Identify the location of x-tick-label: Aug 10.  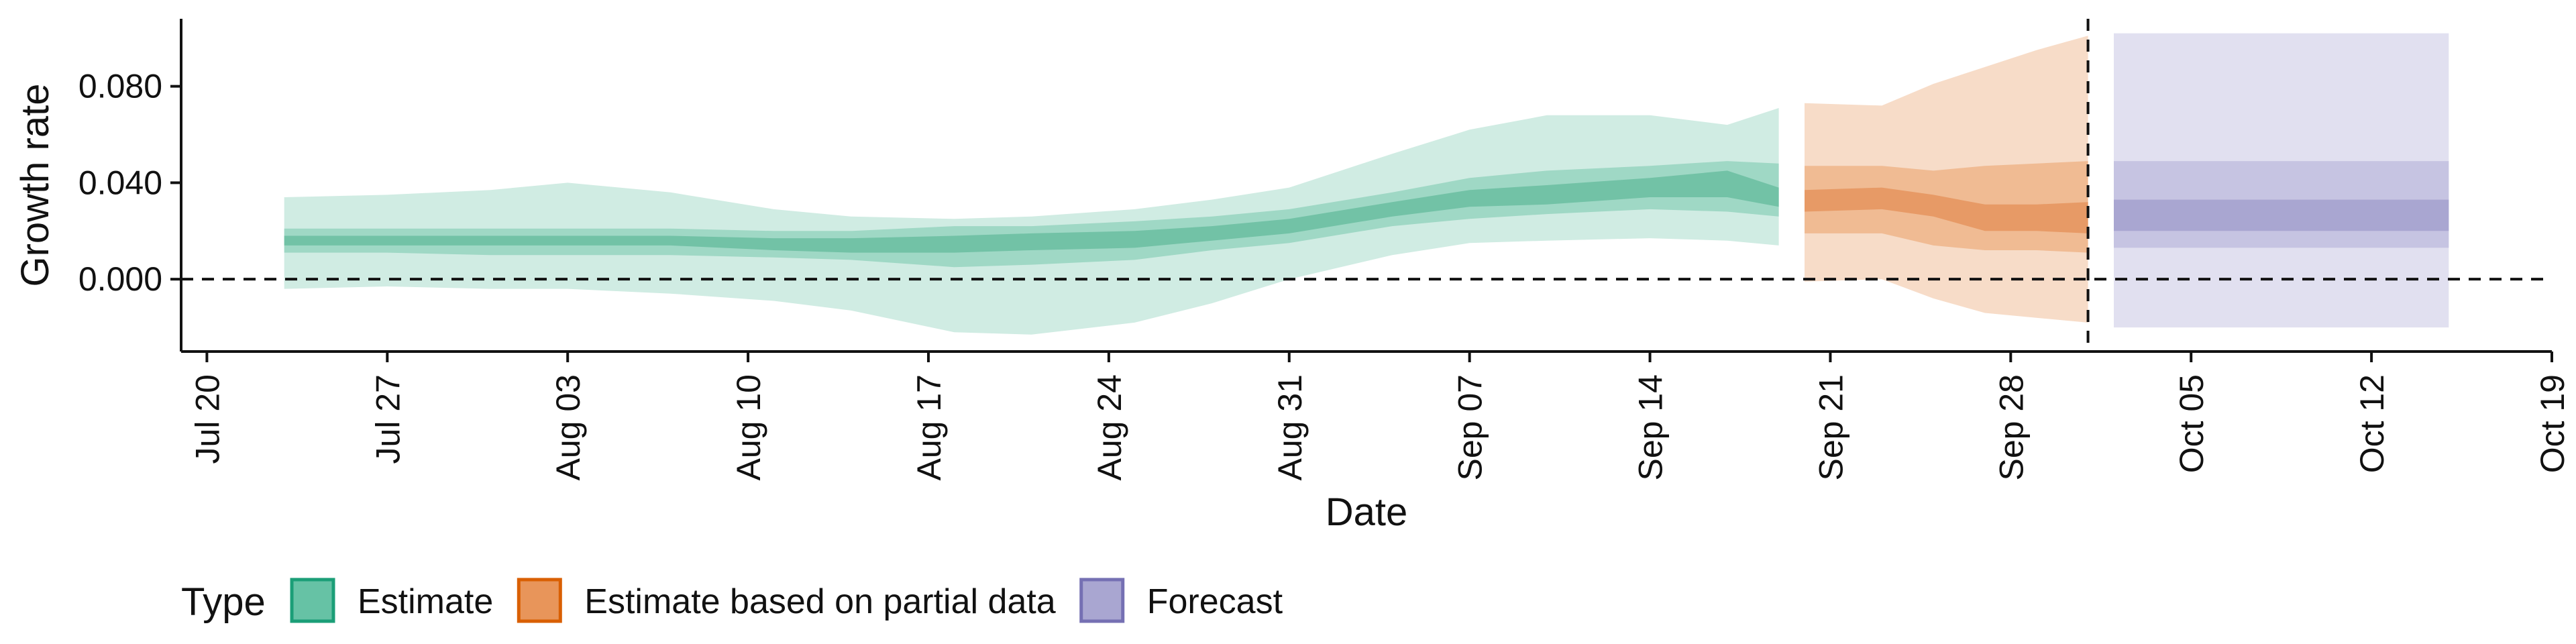
(748, 427).